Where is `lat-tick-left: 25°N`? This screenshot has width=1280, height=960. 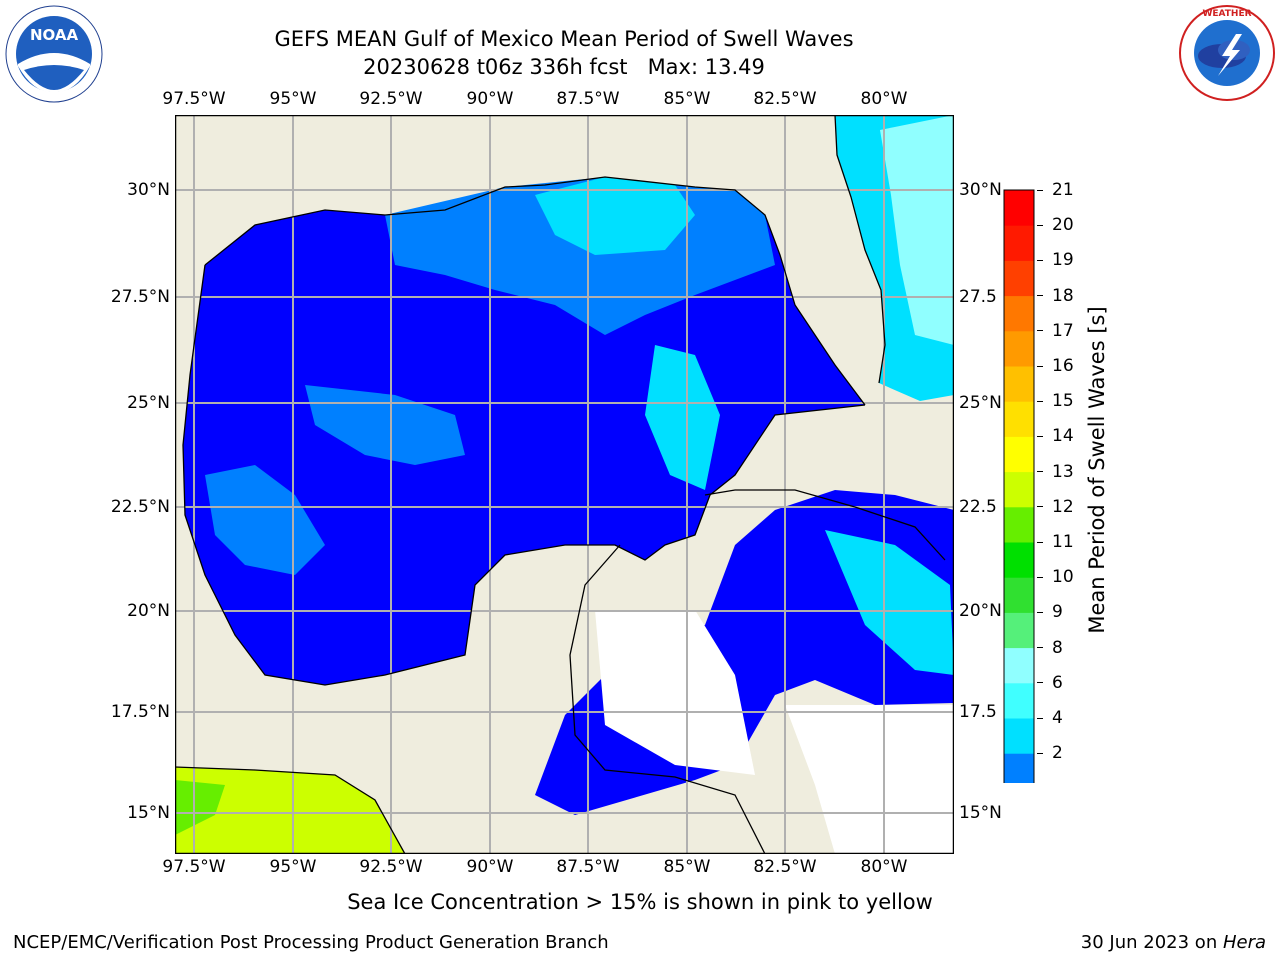 lat-tick-left: 25°N is located at coordinates (148, 403).